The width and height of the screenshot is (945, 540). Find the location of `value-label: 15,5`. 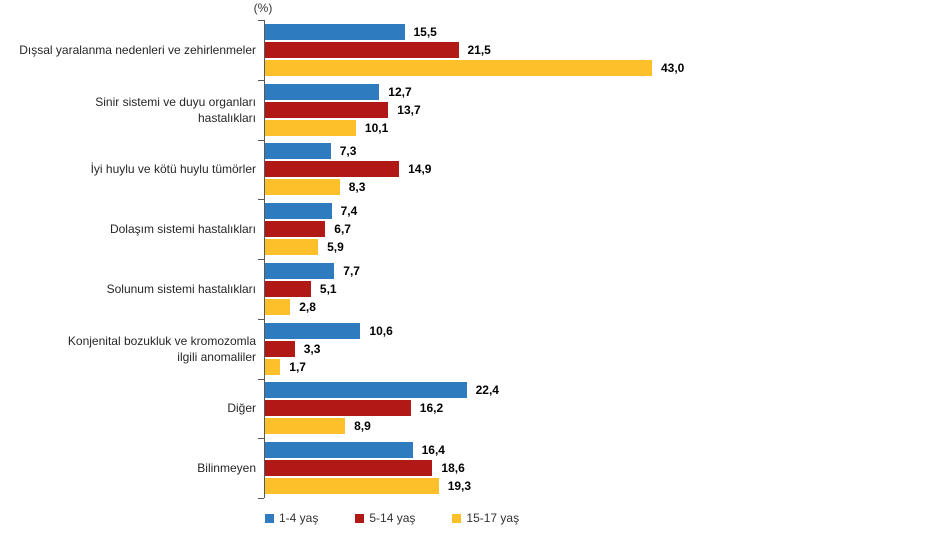

value-label: 15,5 is located at coordinates (425, 31).